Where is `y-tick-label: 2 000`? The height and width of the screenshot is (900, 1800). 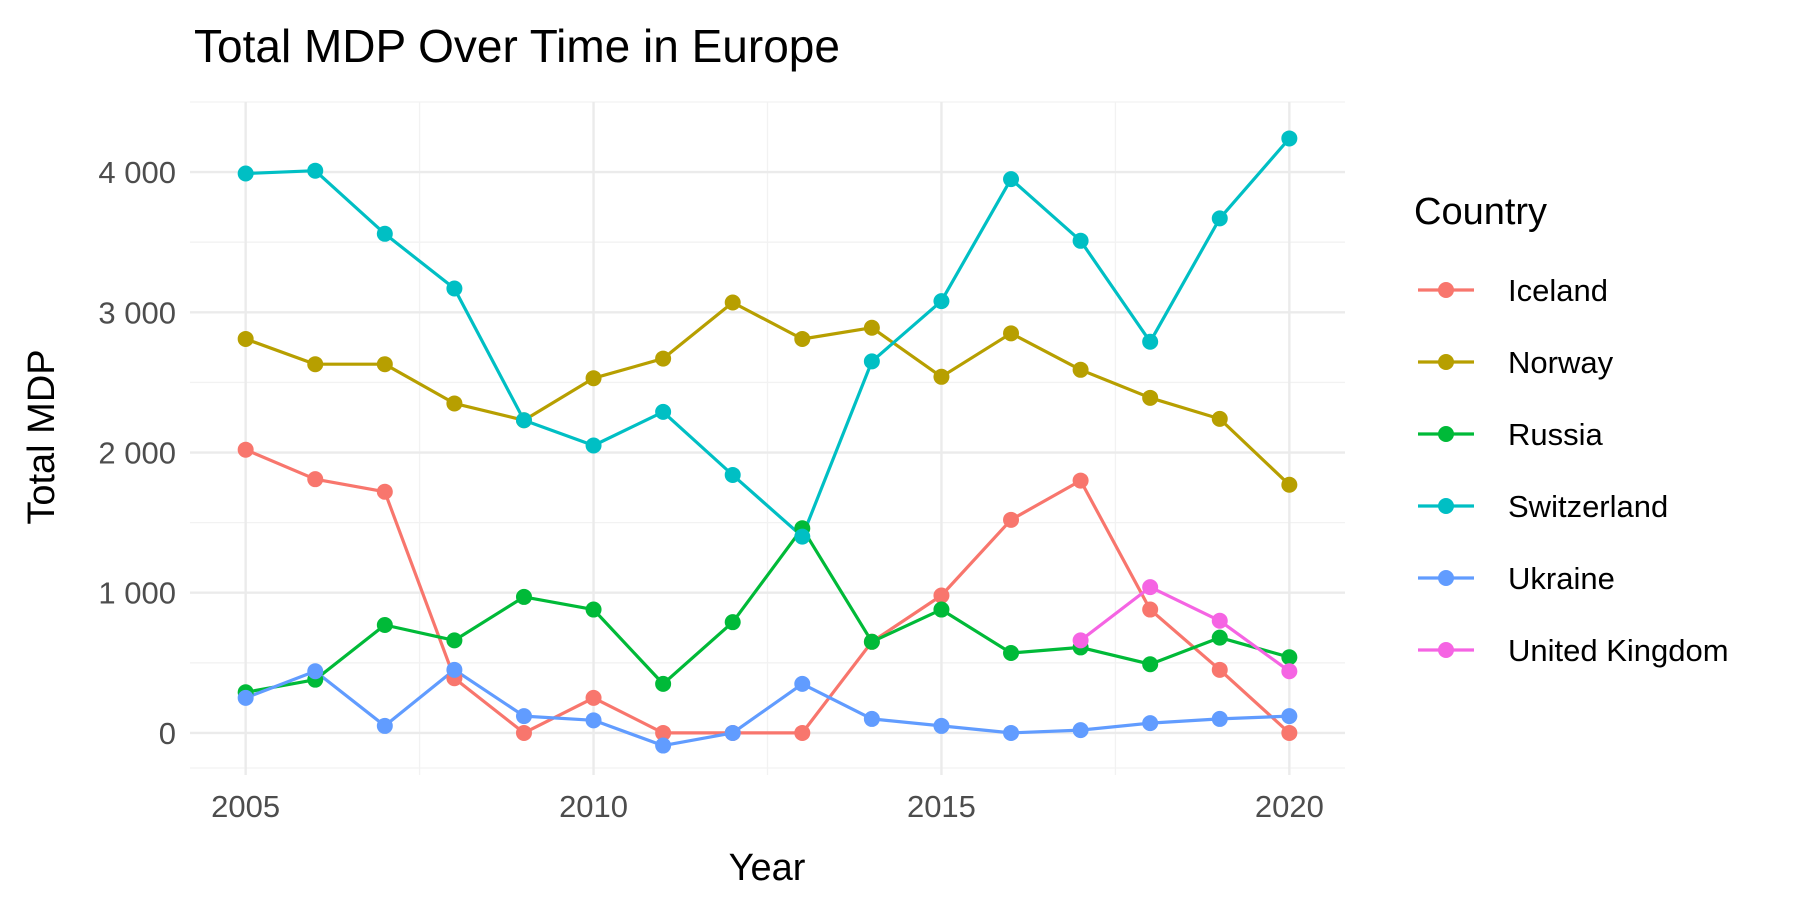 y-tick-label: 2 000 is located at coordinates (137, 453).